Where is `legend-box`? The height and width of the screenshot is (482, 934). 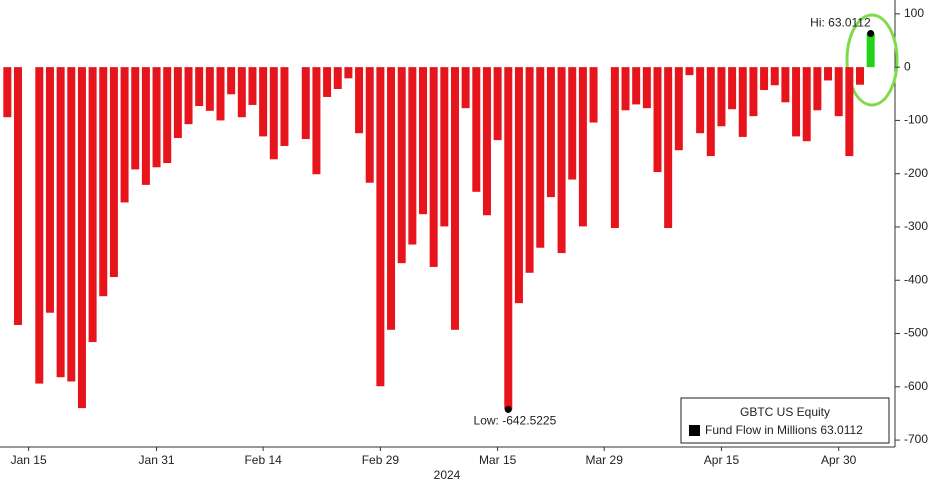 legend-box is located at coordinates (785, 420).